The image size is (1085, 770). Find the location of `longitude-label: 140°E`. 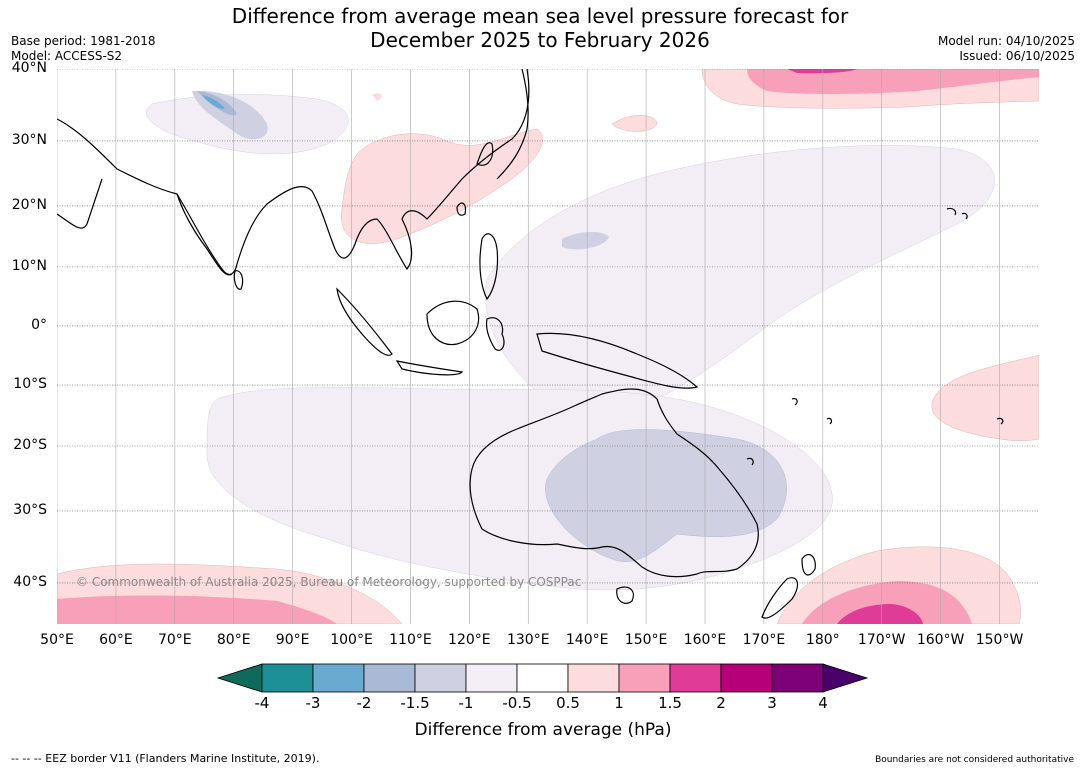

longitude-label: 140°E is located at coordinates (587, 640).